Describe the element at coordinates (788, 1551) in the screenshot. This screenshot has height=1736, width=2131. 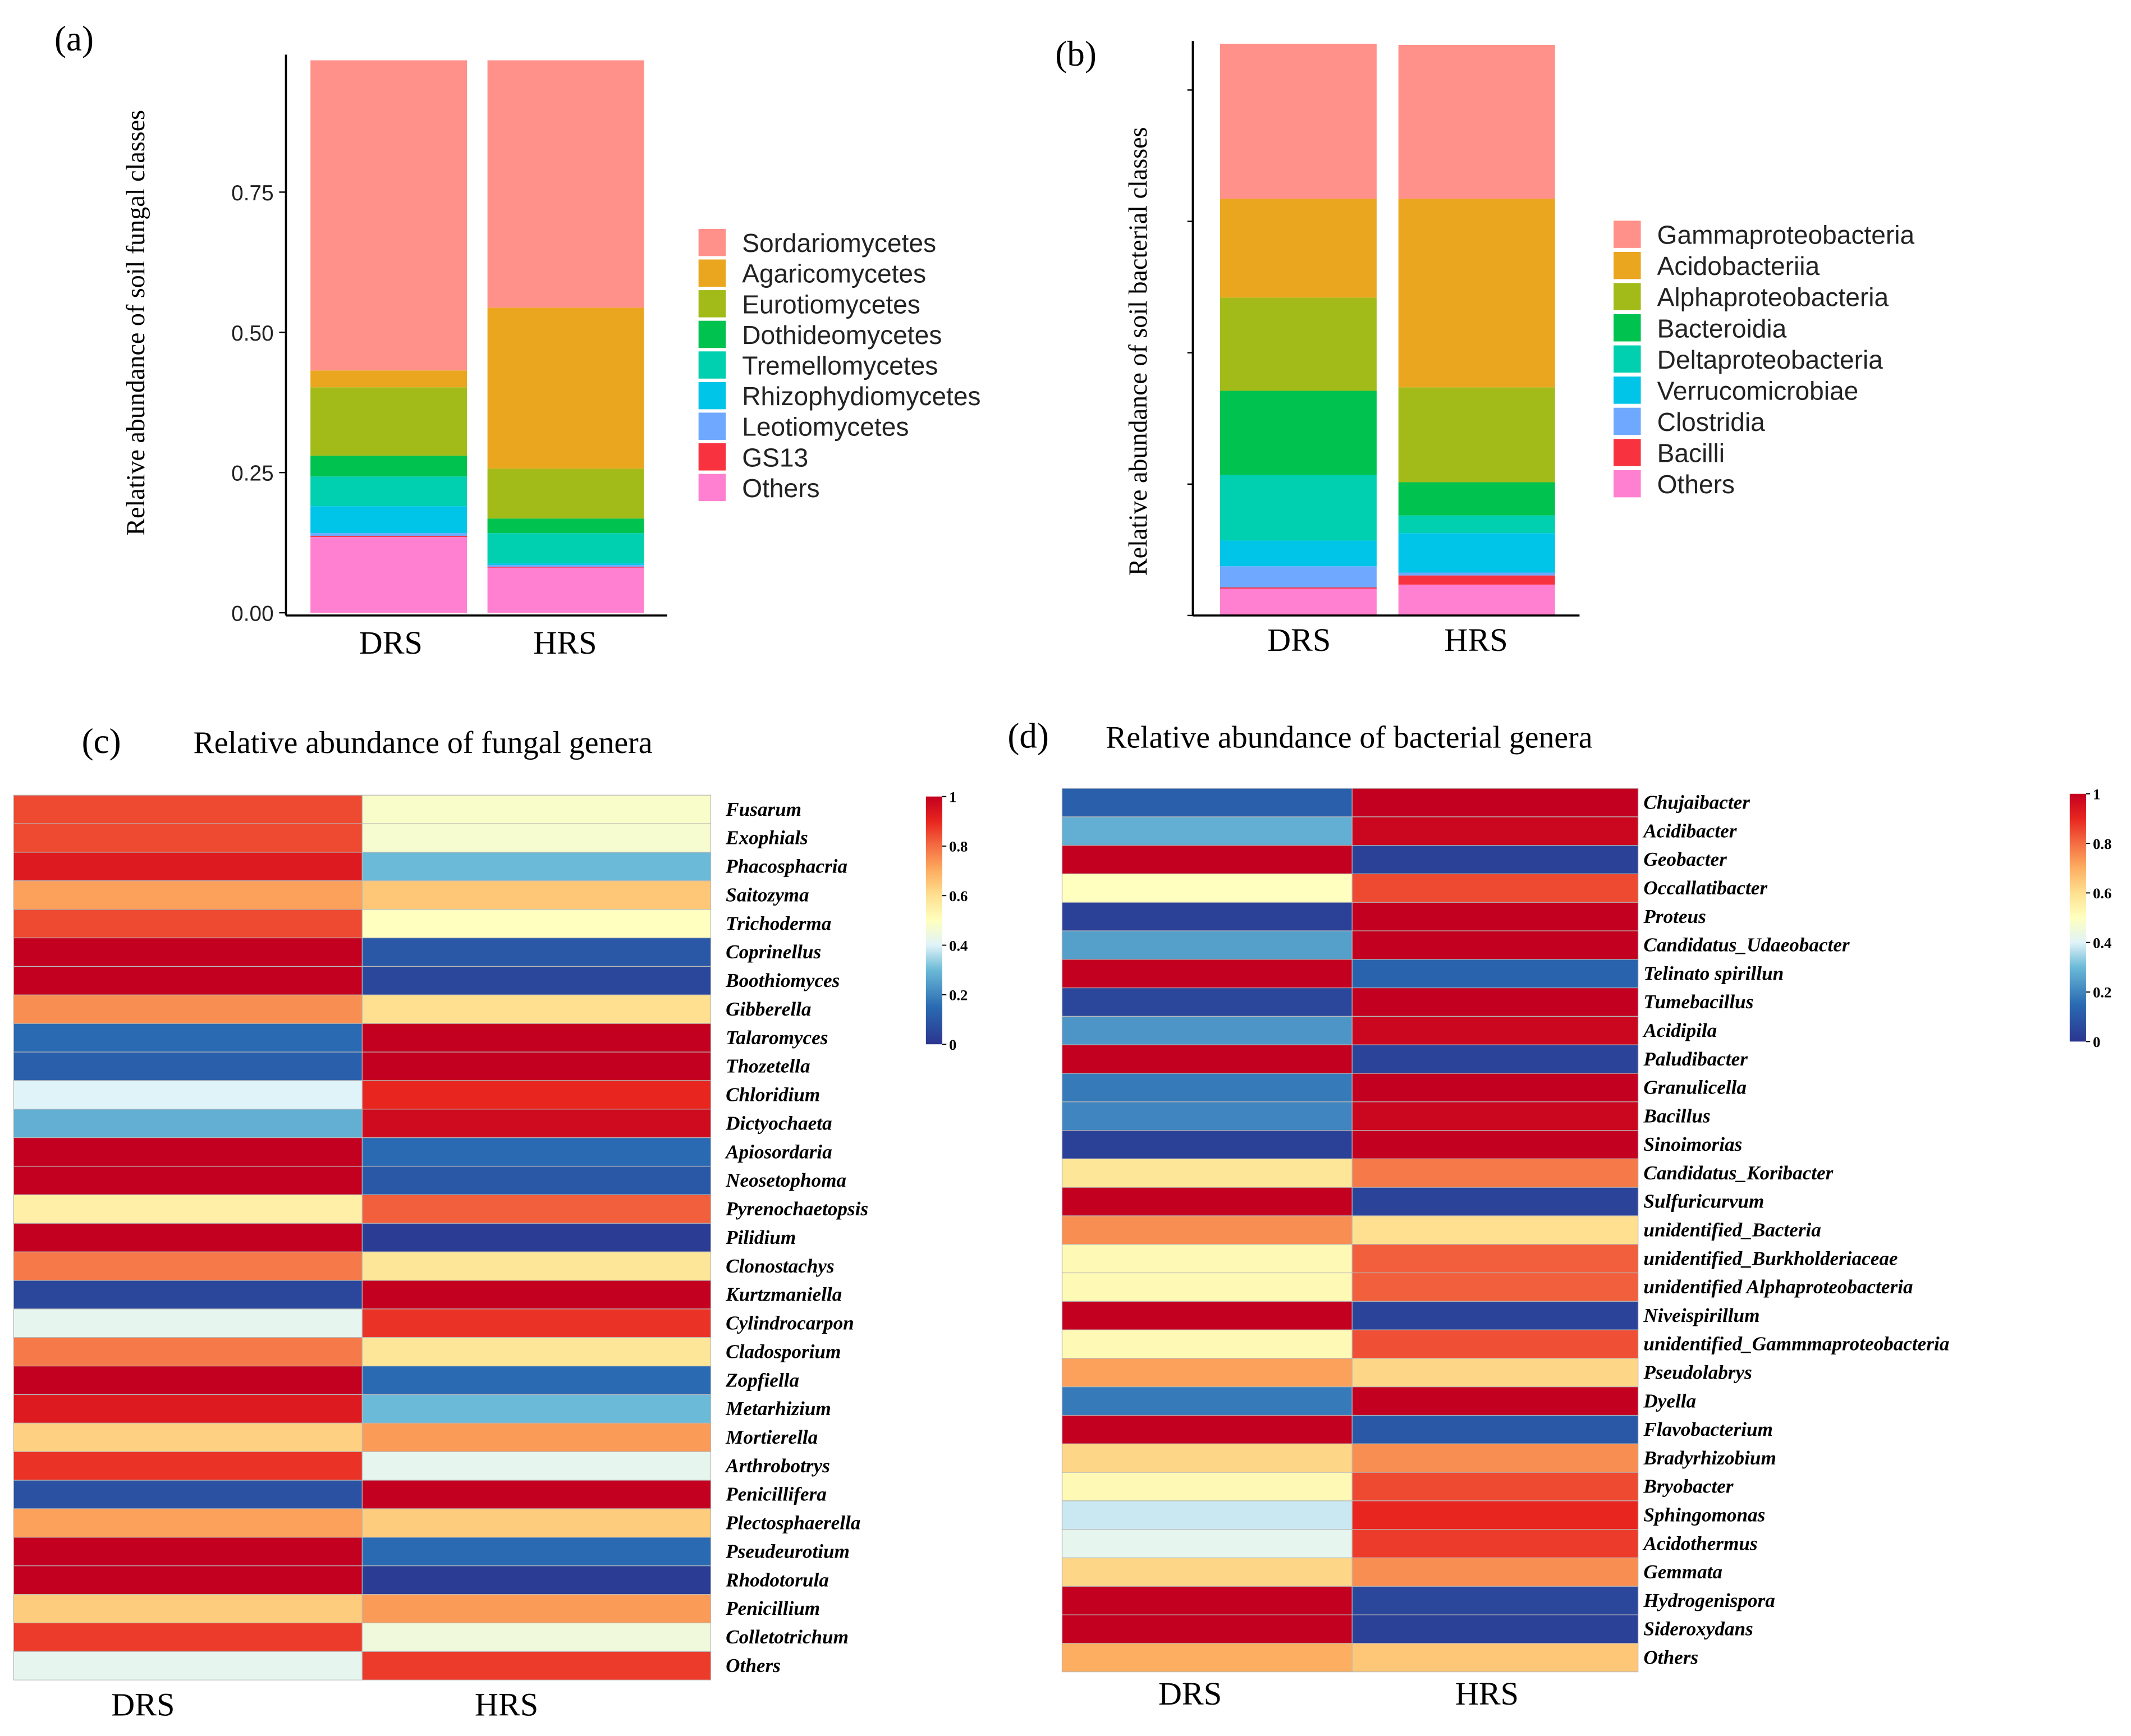
I see `row-label: Pseudeurotium` at that location.